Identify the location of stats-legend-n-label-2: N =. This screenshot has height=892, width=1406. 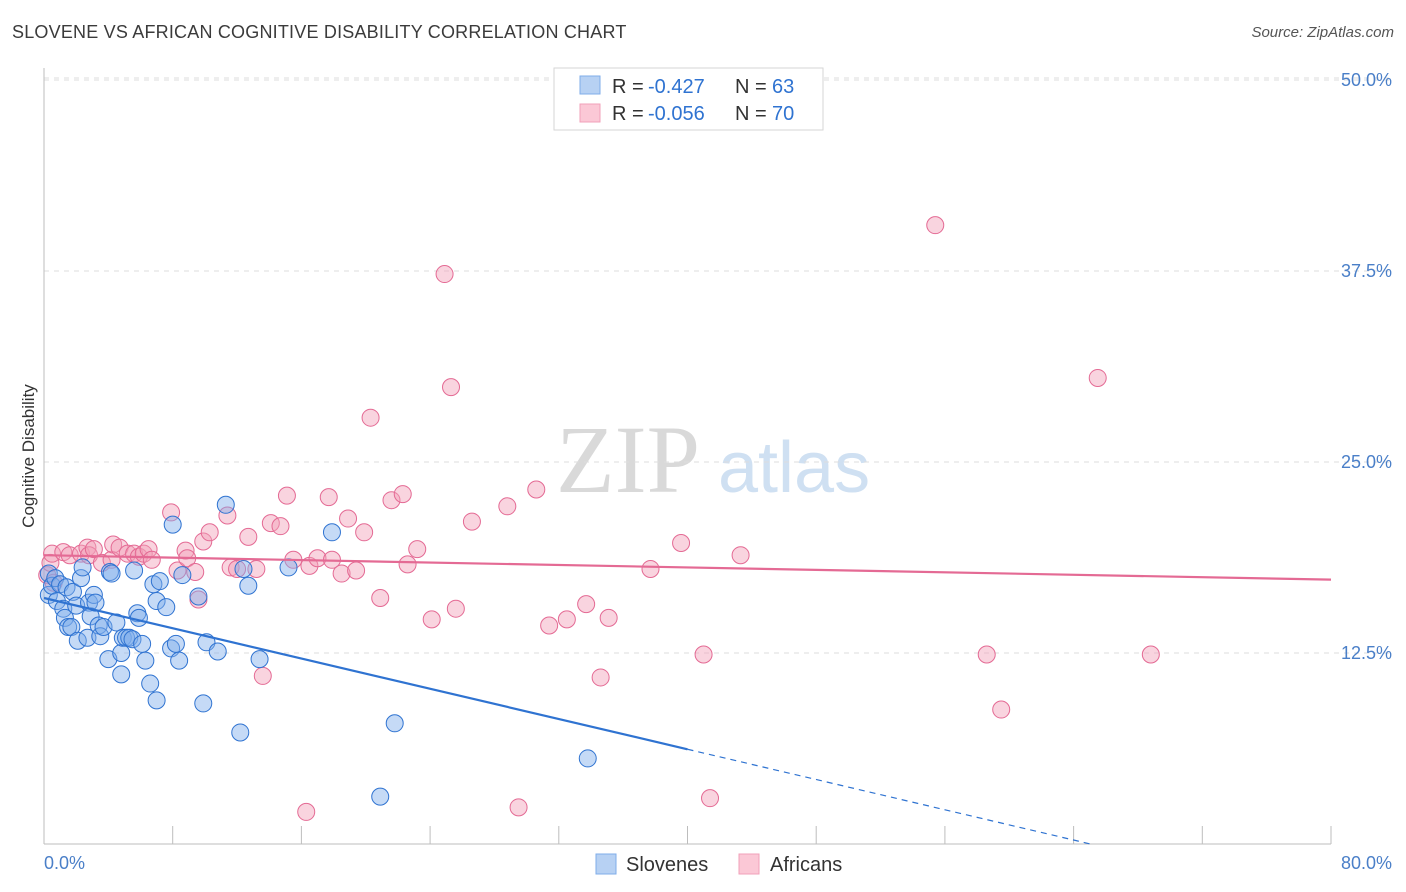
(751, 114).